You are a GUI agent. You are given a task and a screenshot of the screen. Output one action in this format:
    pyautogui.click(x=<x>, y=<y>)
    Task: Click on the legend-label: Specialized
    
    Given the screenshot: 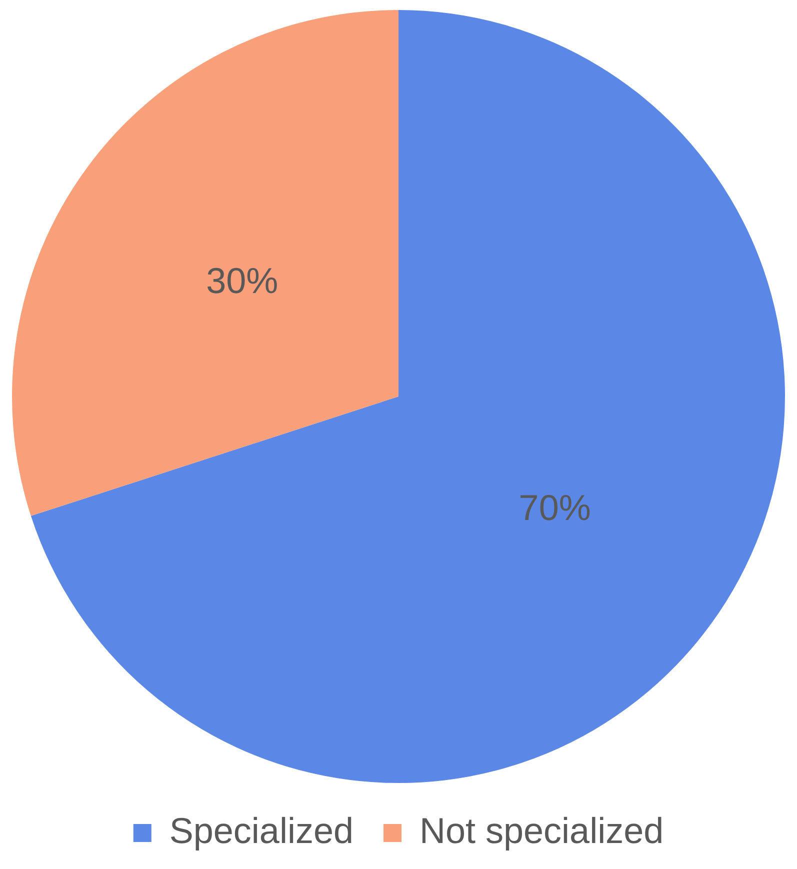 What is the action you would take?
    pyautogui.click(x=261, y=830)
    